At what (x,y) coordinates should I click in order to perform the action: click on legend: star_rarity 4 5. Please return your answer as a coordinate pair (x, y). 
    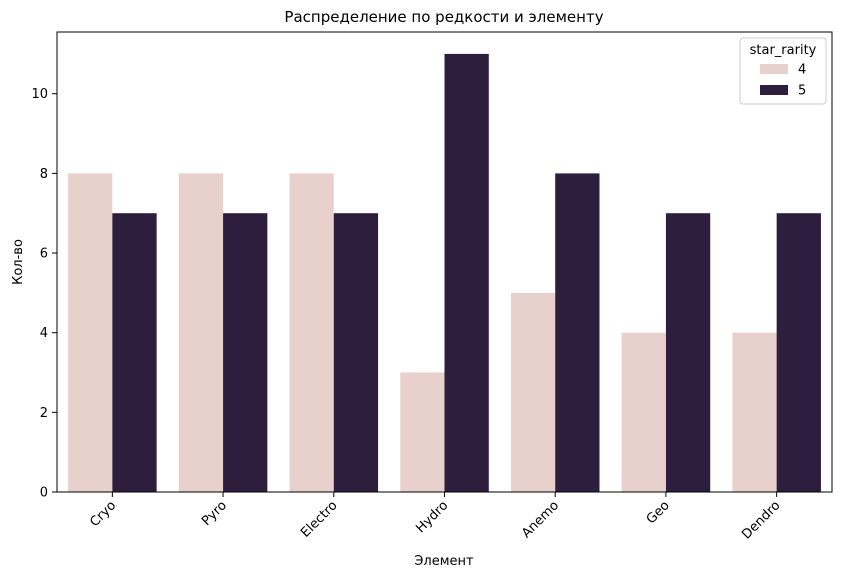
    Looking at the image, I should click on (783, 71).